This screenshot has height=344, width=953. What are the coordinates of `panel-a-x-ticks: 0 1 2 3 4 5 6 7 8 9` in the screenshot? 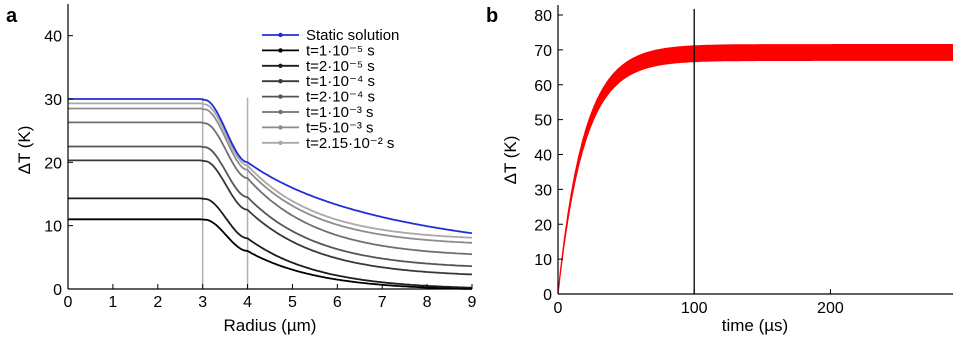 It's located at (270, 297).